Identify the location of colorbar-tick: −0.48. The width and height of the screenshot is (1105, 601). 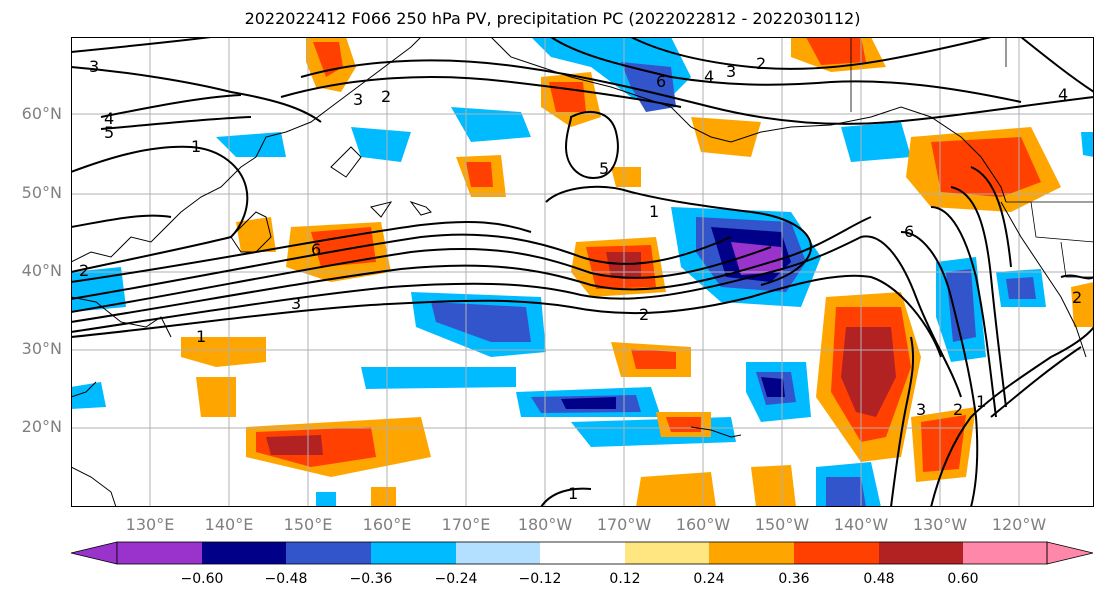
(286, 579).